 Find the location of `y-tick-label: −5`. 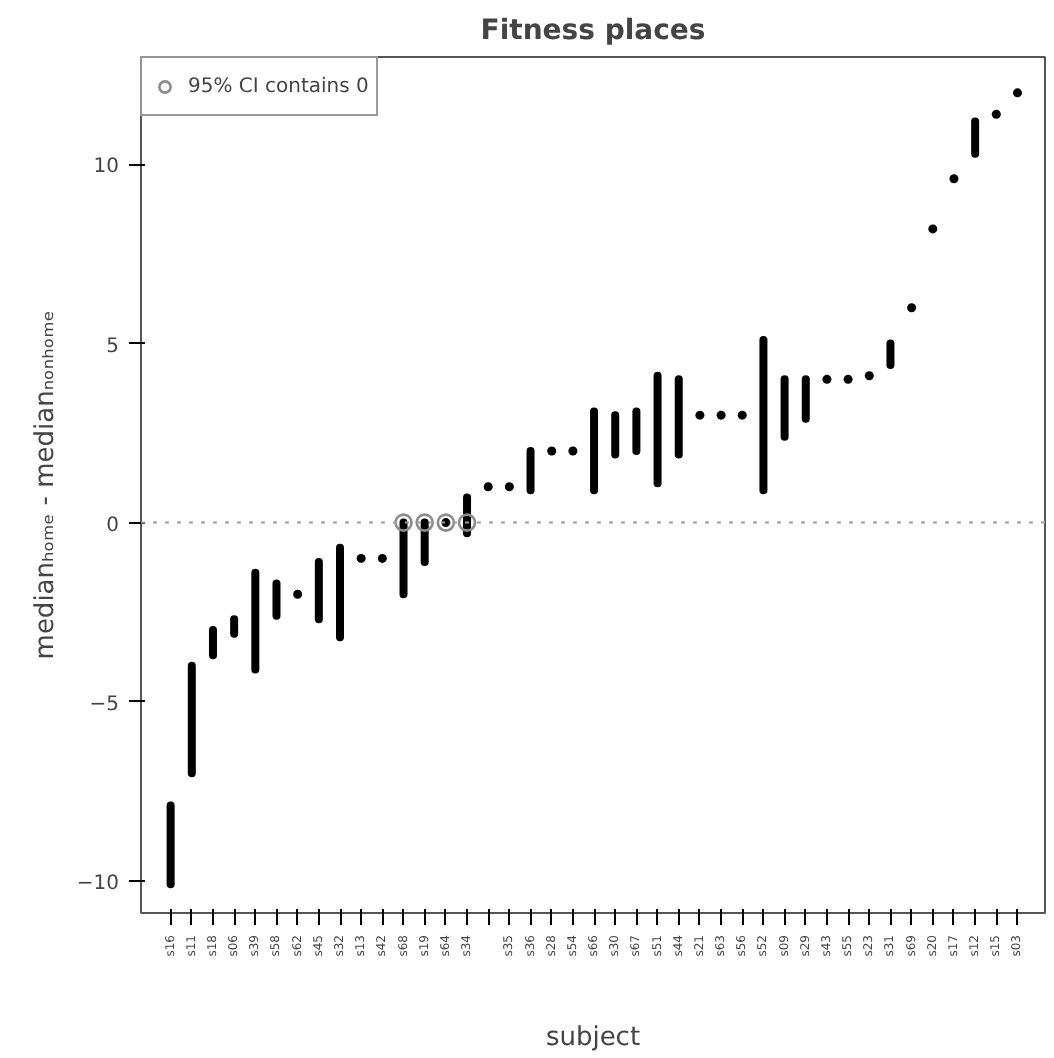

y-tick-label: −5 is located at coordinates (104, 704).